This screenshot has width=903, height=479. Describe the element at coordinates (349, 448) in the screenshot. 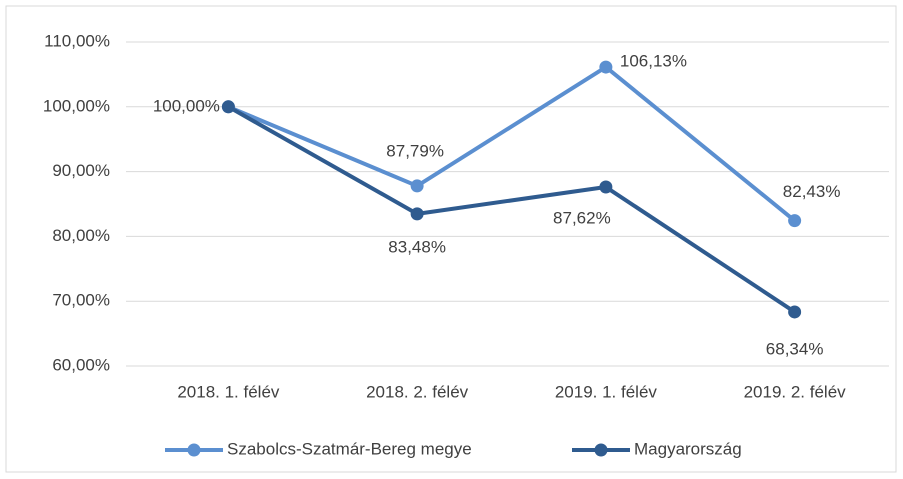

I see `legend-label: Szabolcs-Szatmár-Bereg megye` at that location.